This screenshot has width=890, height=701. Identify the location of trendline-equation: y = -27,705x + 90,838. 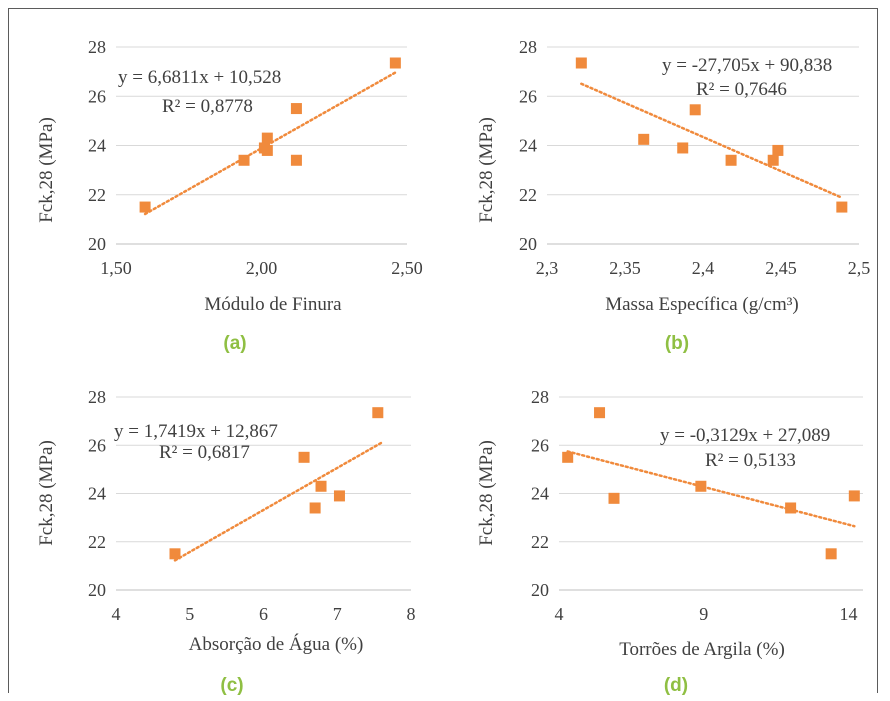
(747, 65).